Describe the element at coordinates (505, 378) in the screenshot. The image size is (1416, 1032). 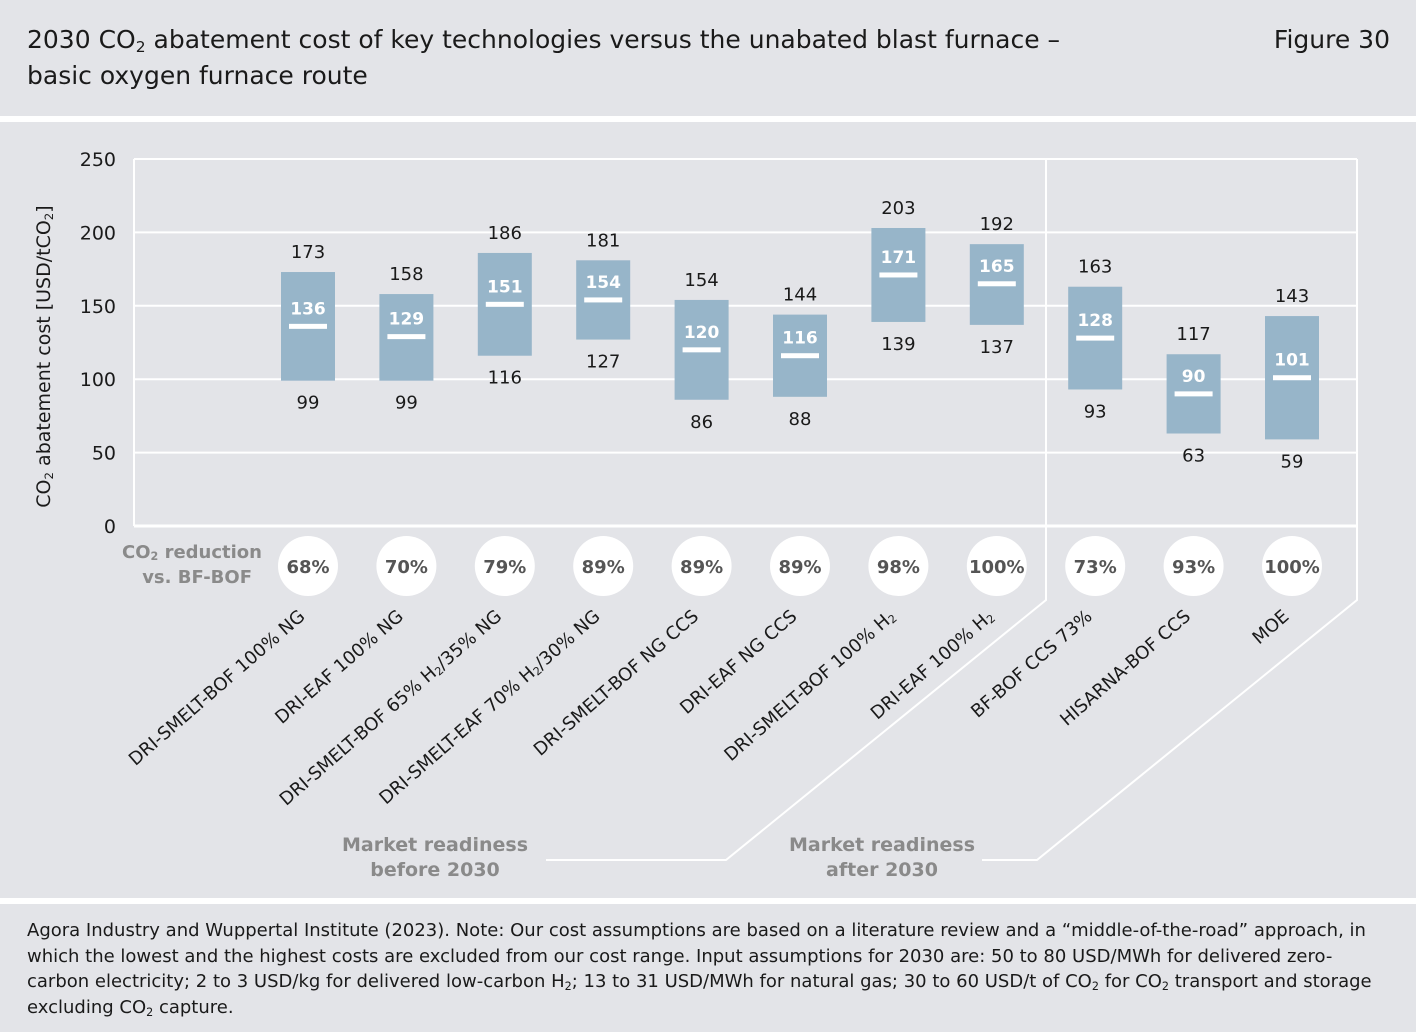
I see `low-value-label: 116` at that location.